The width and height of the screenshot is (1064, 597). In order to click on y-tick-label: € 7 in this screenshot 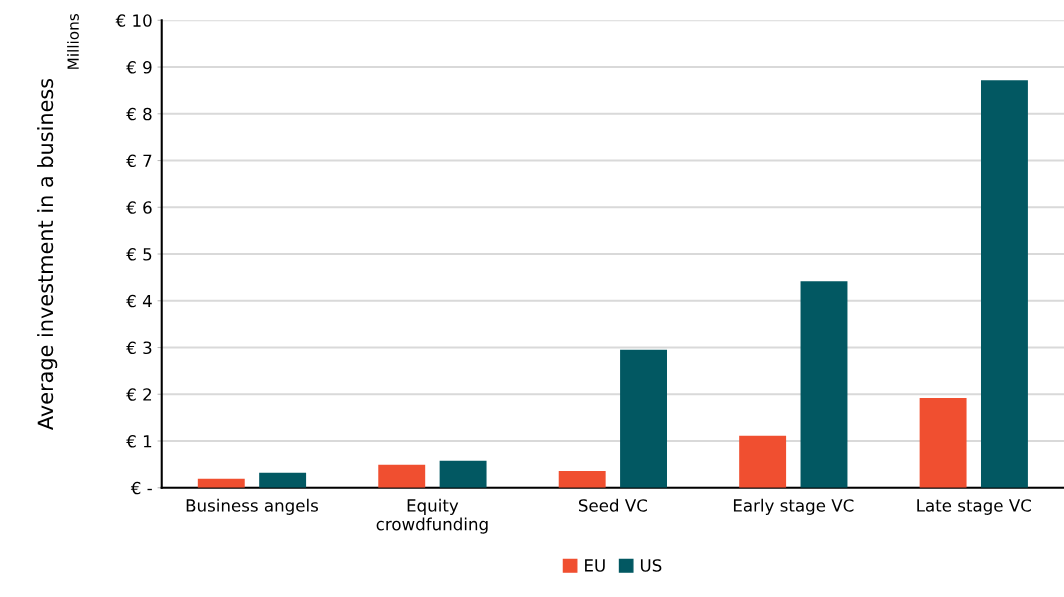, I will do `click(139, 161)`.